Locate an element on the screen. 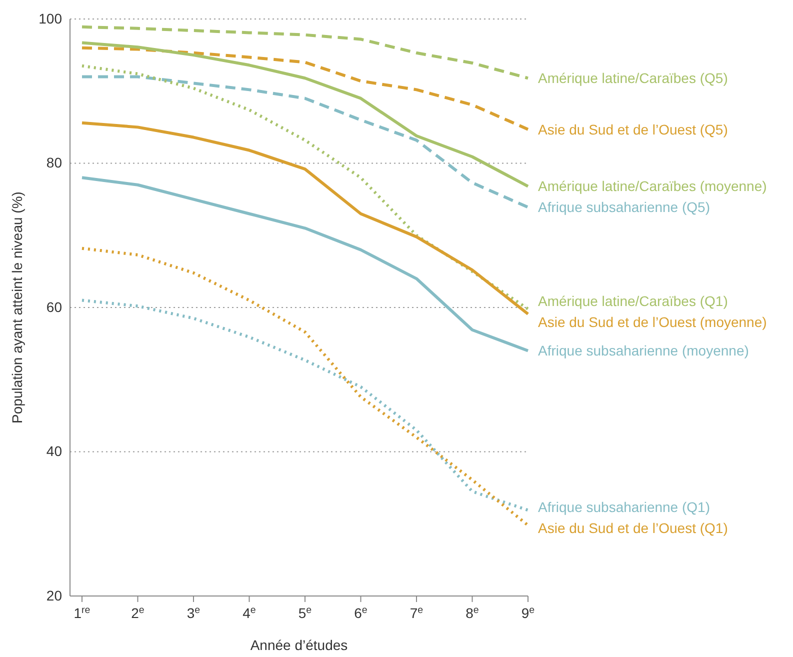  x-tick-label: 6$^{e}$ is located at coordinates (361, 612).